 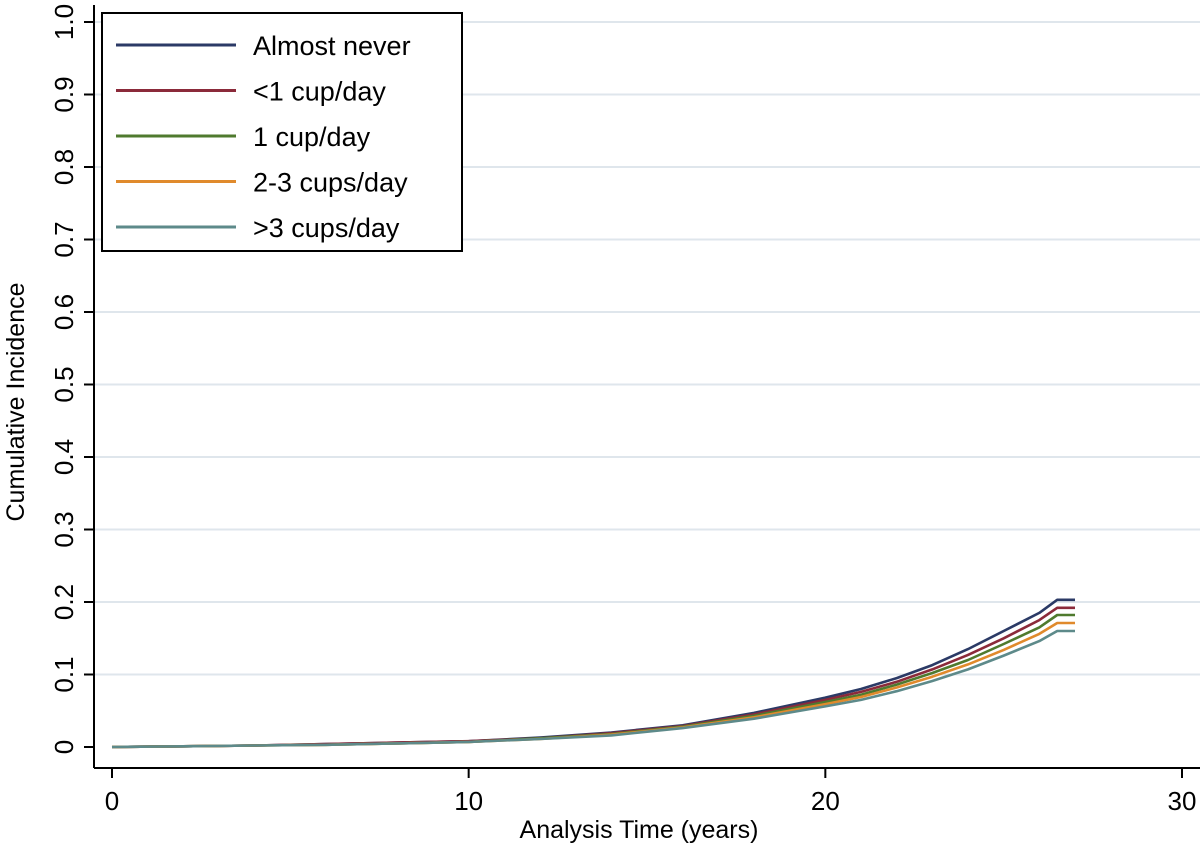 I want to click on legend-label: >3 cups/day, so click(x=326, y=228).